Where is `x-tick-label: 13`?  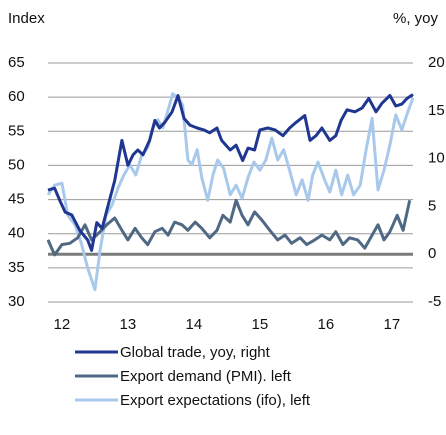
x-tick-label: 13 is located at coordinates (128, 324).